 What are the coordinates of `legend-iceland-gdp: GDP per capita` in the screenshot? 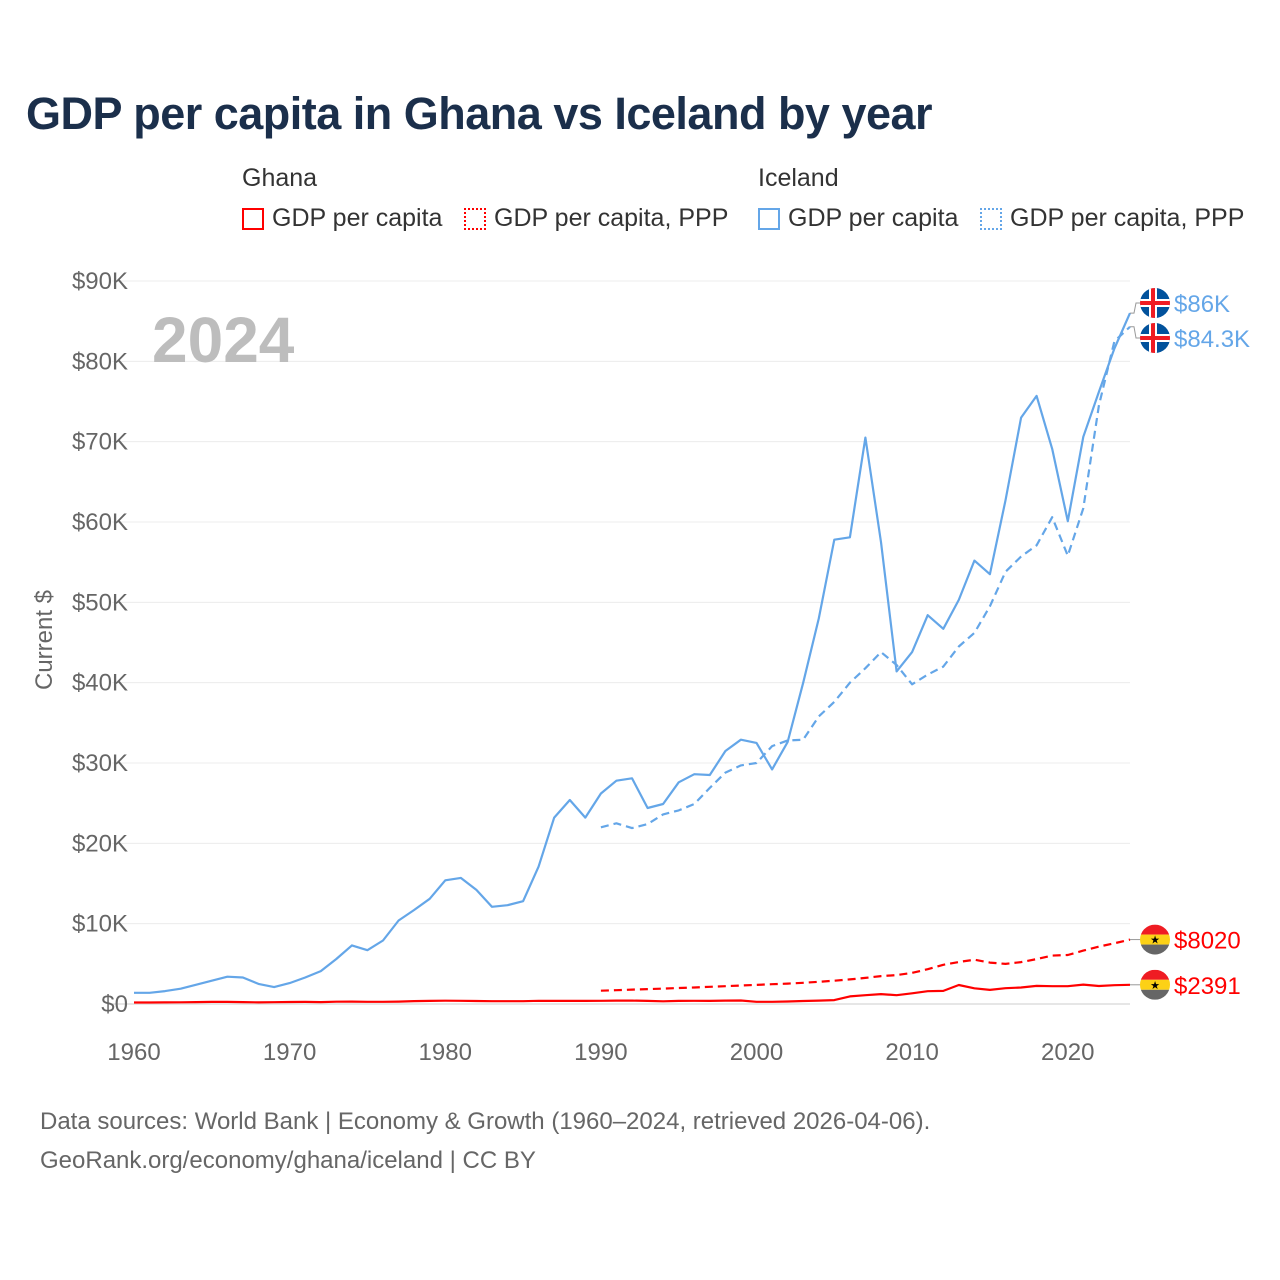 It's located at (858, 218).